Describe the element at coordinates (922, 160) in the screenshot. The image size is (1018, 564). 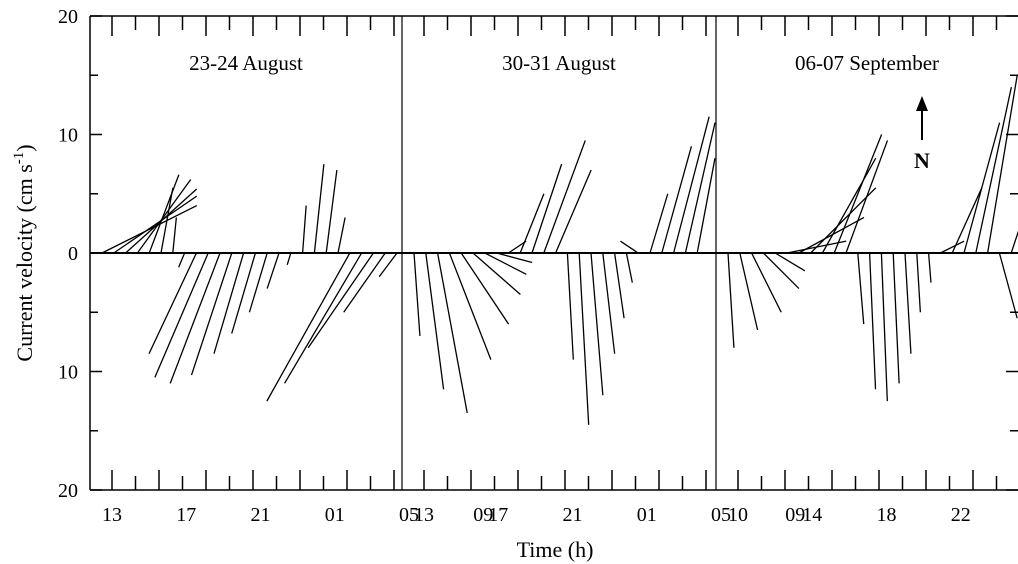
I see `north-label: N` at that location.